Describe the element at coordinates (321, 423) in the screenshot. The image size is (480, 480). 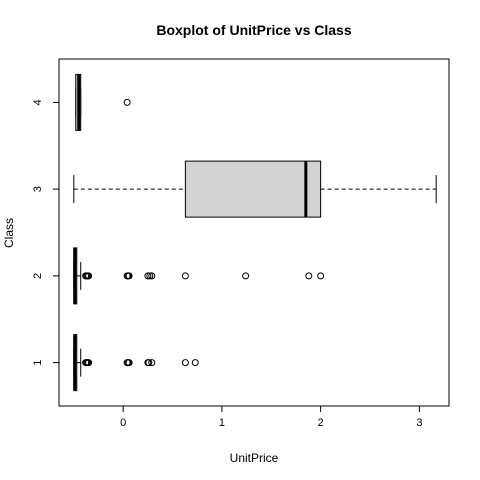
I see `x-tick-label: 2` at that location.